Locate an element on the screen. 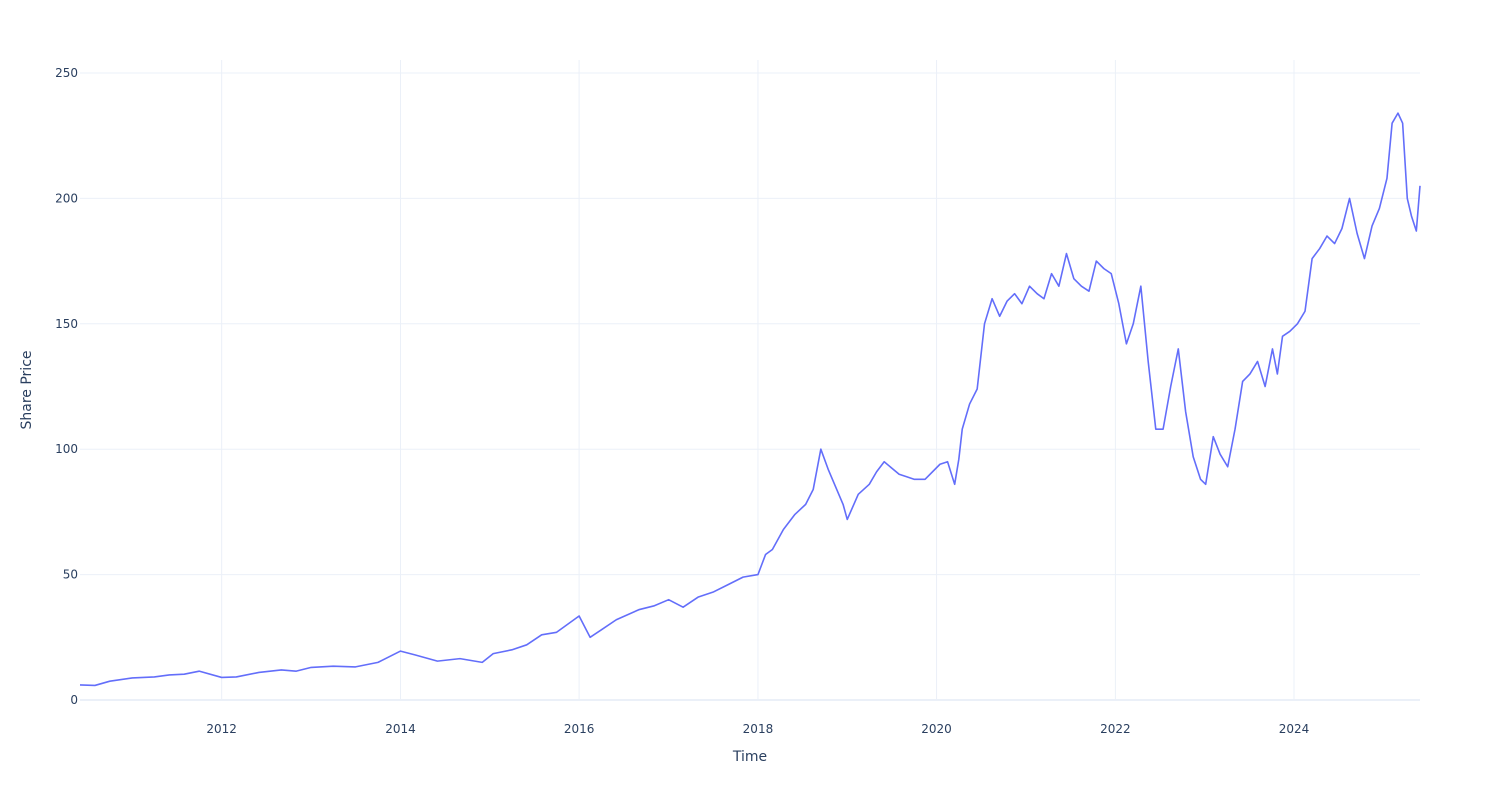  y-axis-ticks: 0 50 100 150 200 250 is located at coordinates (66, 386).